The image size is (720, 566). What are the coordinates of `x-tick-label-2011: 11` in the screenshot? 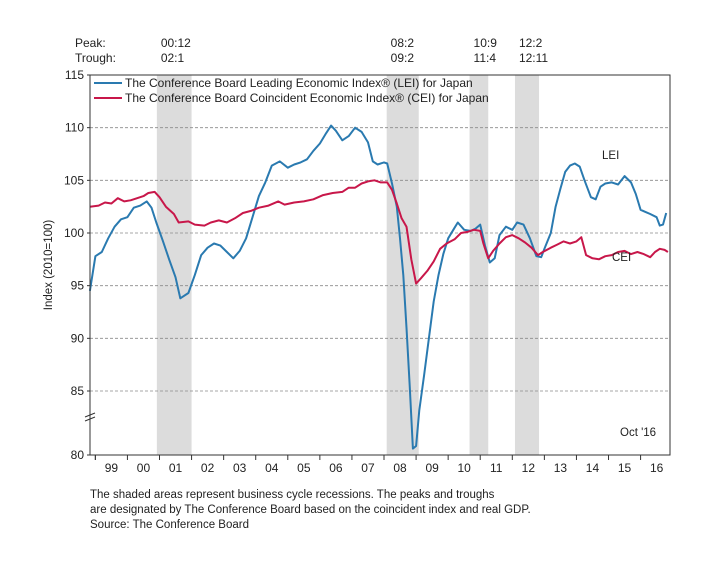 It's located at (496, 468).